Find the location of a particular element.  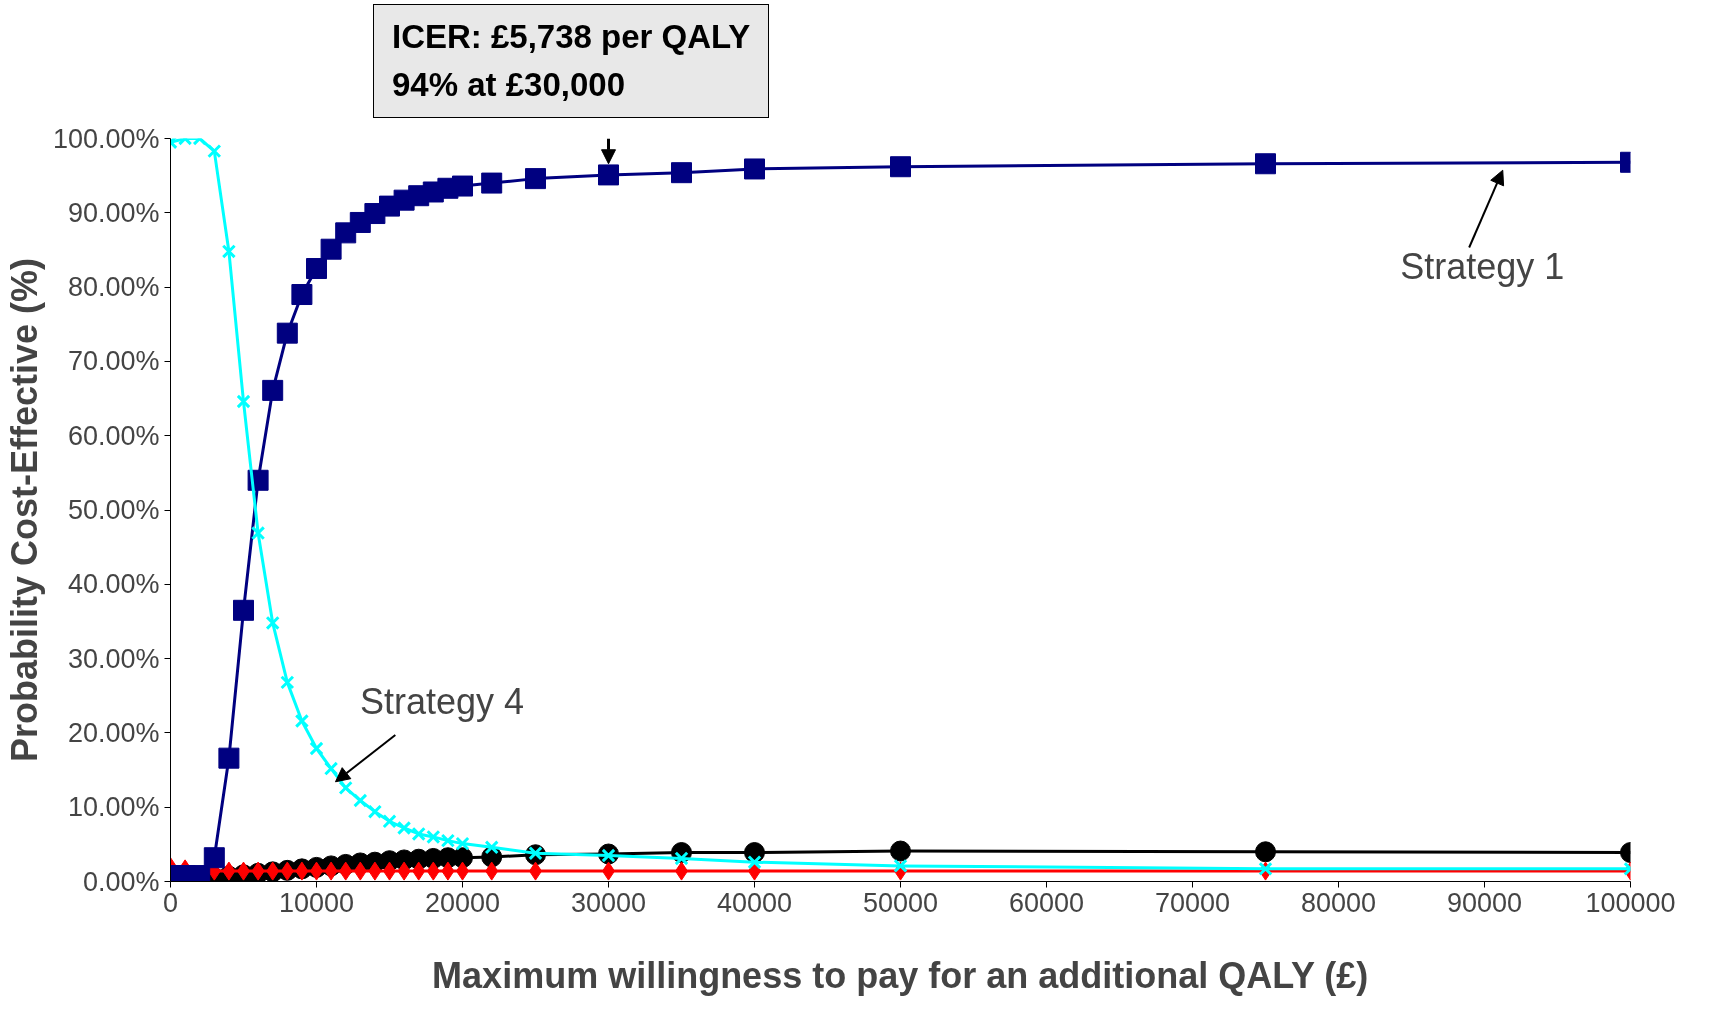

y-tick-label: 30.00% is located at coordinates (113, 658).